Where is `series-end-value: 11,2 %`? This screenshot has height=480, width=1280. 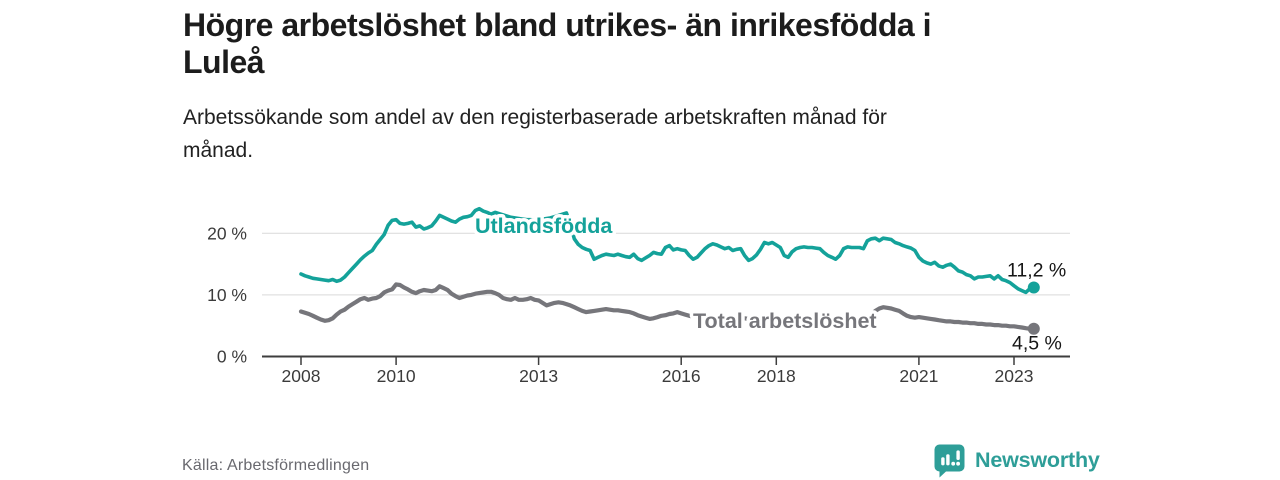 series-end-value: 11,2 % is located at coordinates (1036, 271).